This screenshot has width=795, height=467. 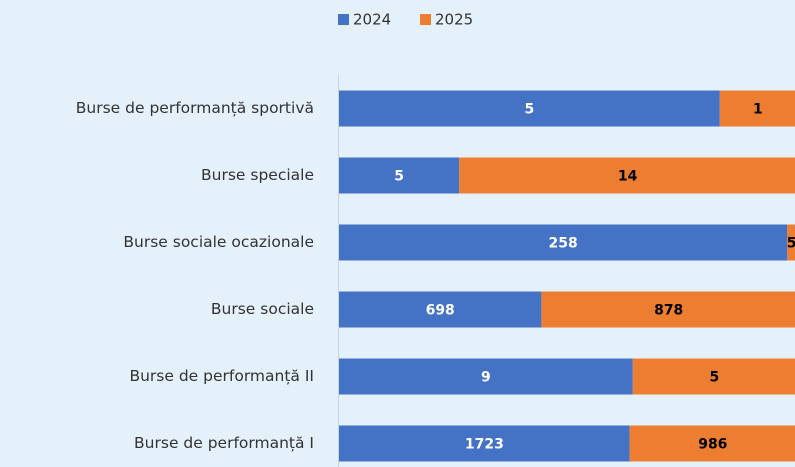 What do you see at coordinates (218, 242) in the screenshot?
I see `category-label: Burse sociale ocazionale` at bounding box center [218, 242].